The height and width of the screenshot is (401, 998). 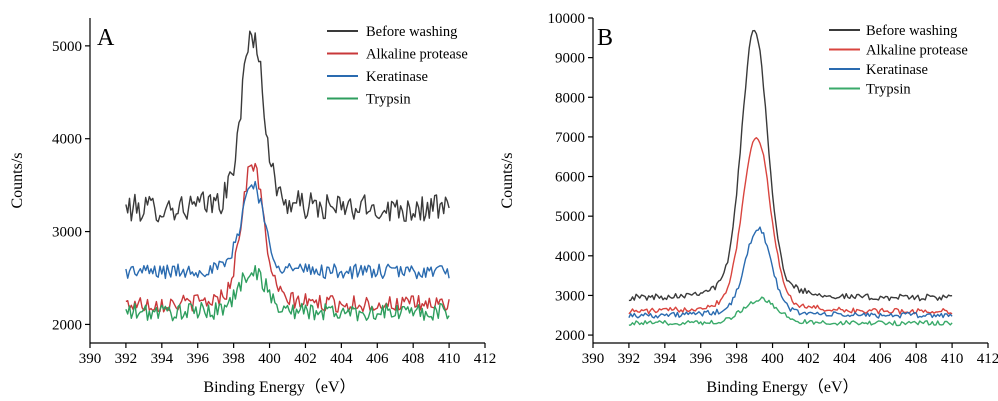 I want to click on panel-label: A, so click(x=106, y=38).